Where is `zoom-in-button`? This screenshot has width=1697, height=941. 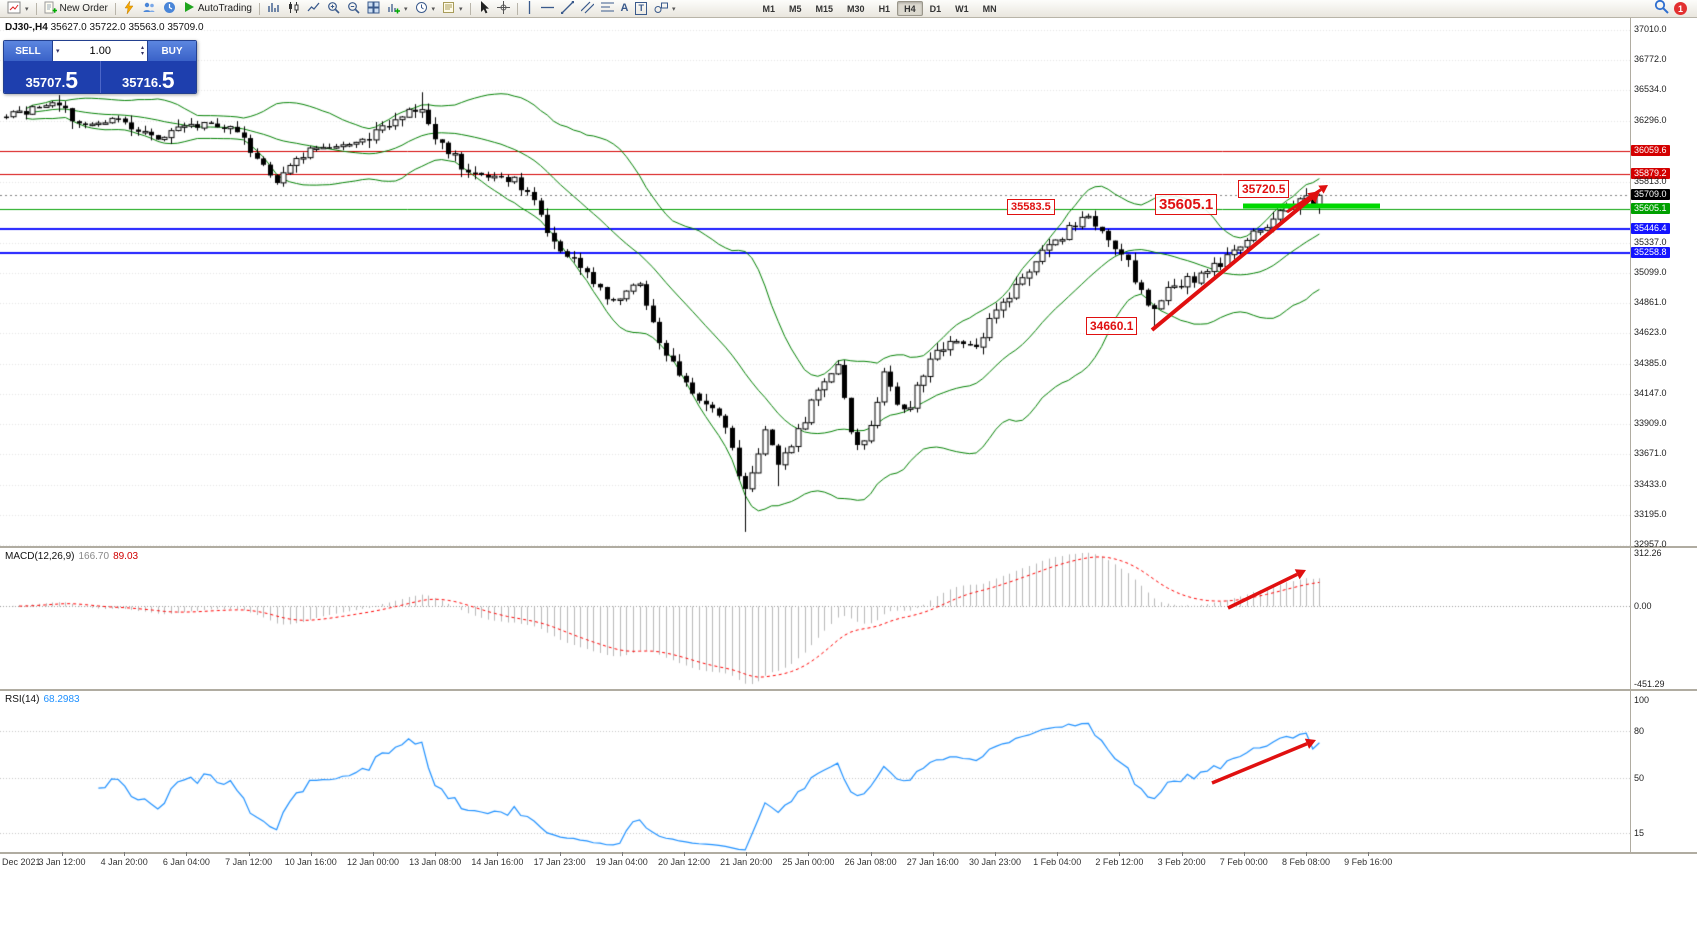
zoom-in-button is located at coordinates (333, 9).